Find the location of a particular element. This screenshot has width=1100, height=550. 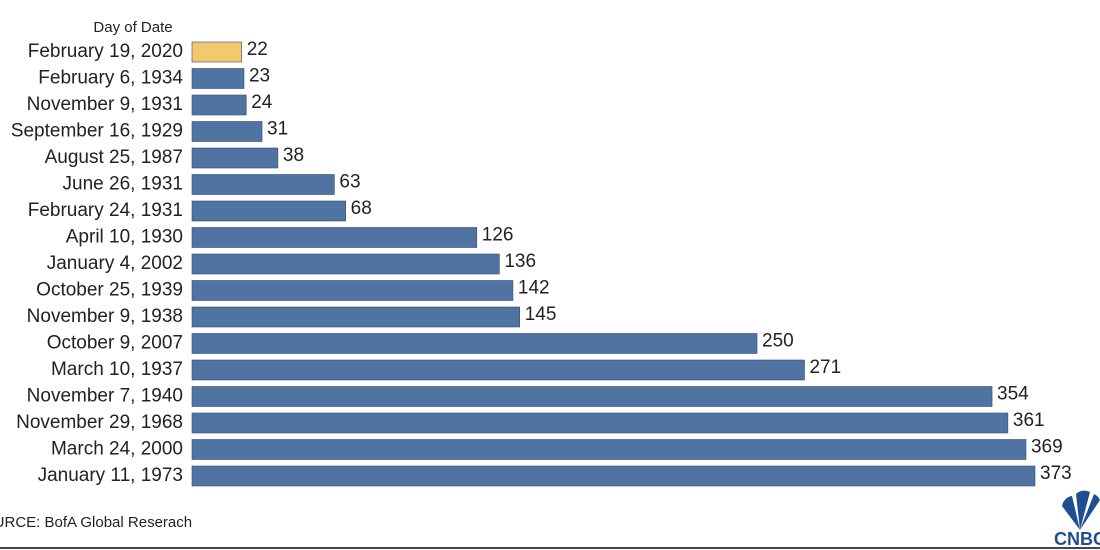

value-label: 373 is located at coordinates (1056, 473).